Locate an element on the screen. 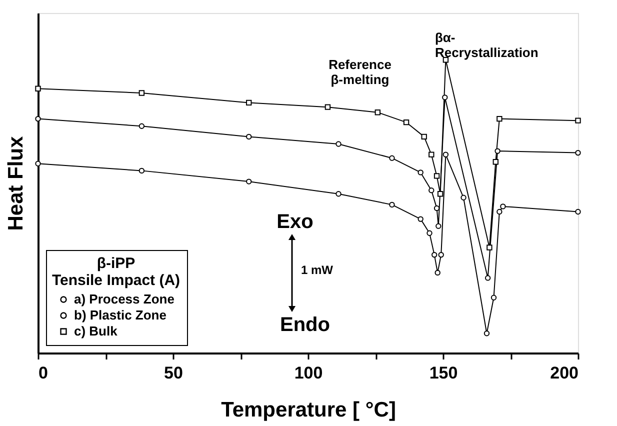  annotation: 1 mW is located at coordinates (317, 270).